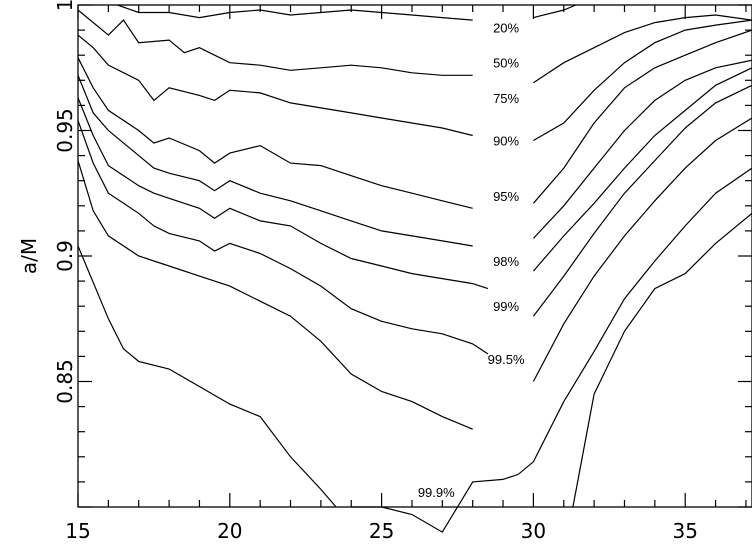  What do you see at coordinates (506, 261) in the screenshot?
I see `contour-label: 98%` at bounding box center [506, 261].